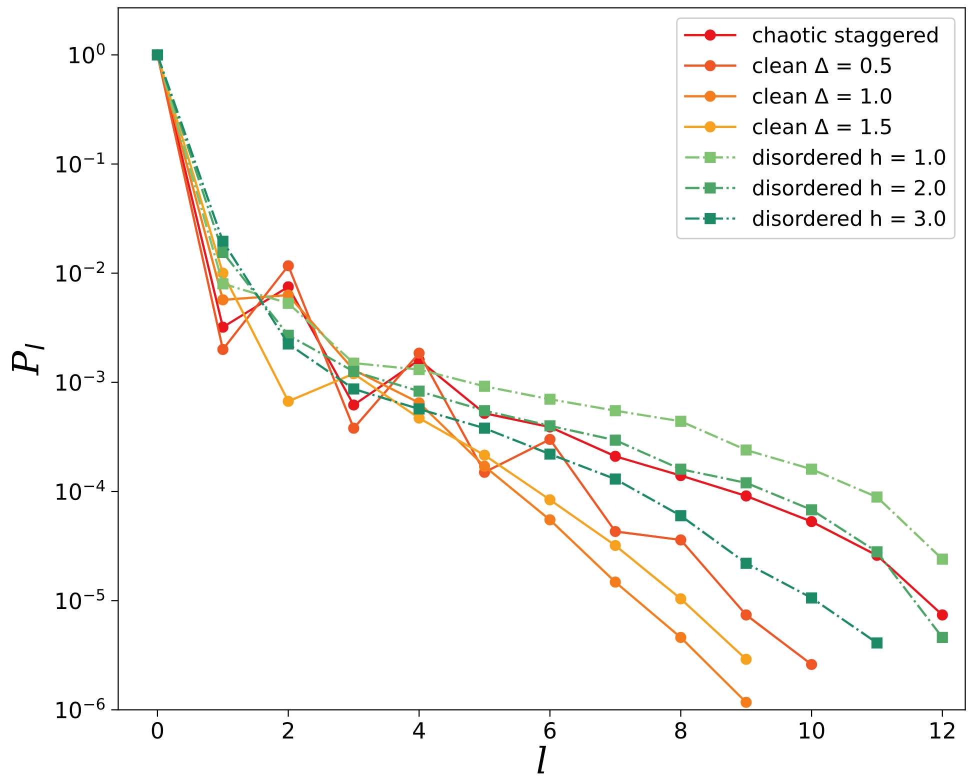  Describe the element at coordinates (812, 730) in the screenshot. I see `x-tick-label: 10` at that location.